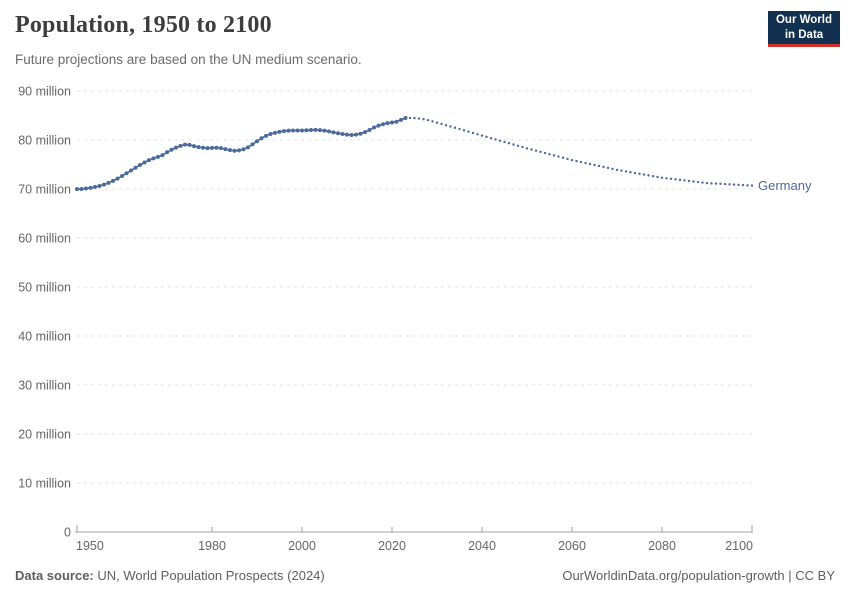 This screenshot has width=850, height=600. Describe the element at coordinates (392, 546) in the screenshot. I see `x-tick-label: 2020` at that location.